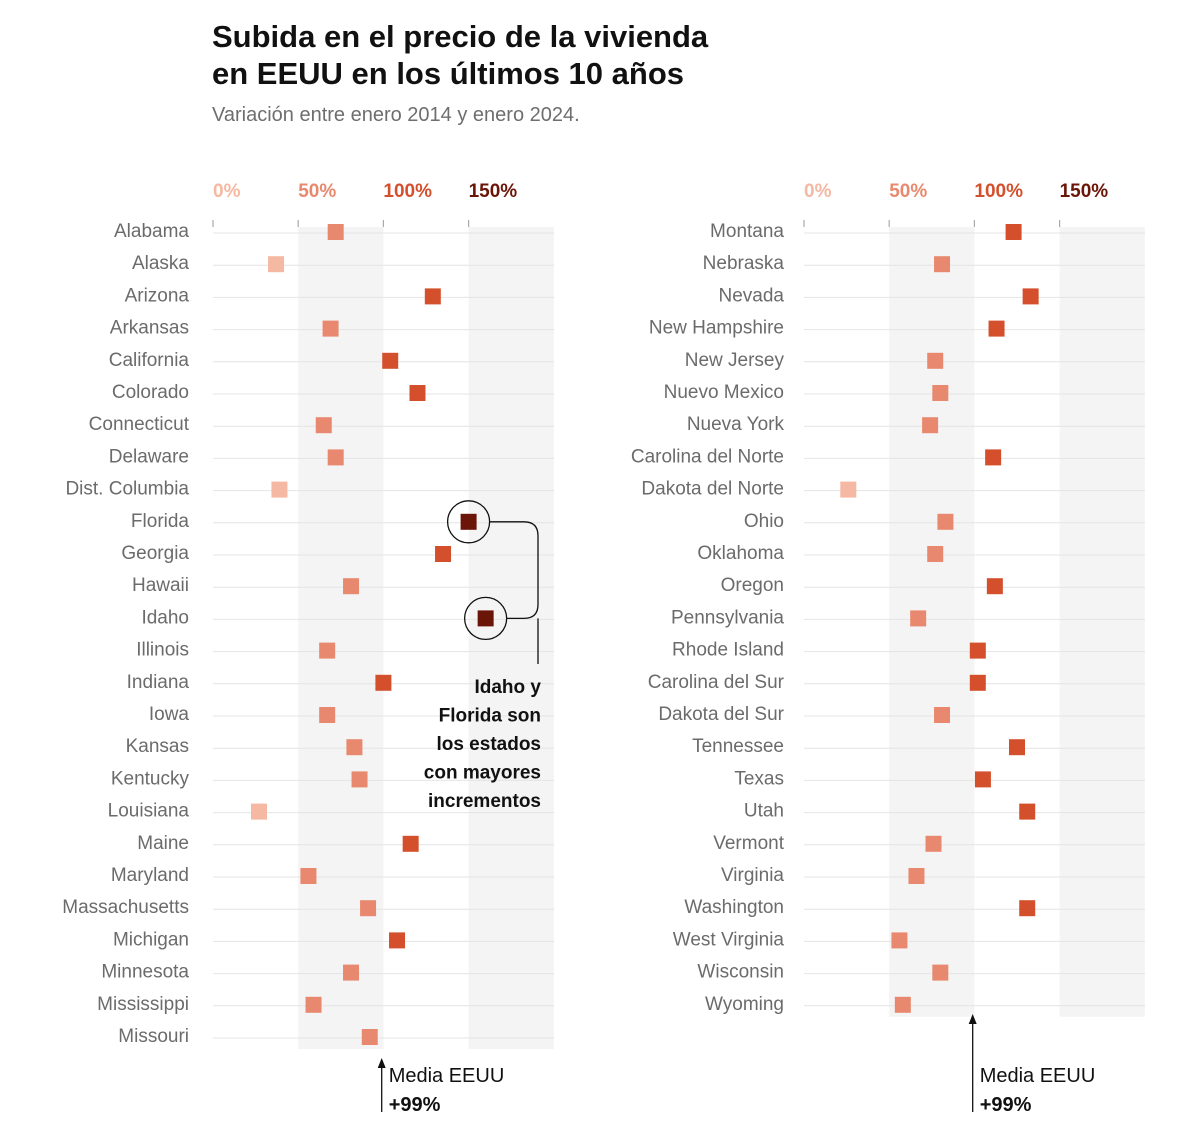  Describe the element at coordinates (707, 456) in the screenshot. I see `state-label: Carolina del Norte` at that location.